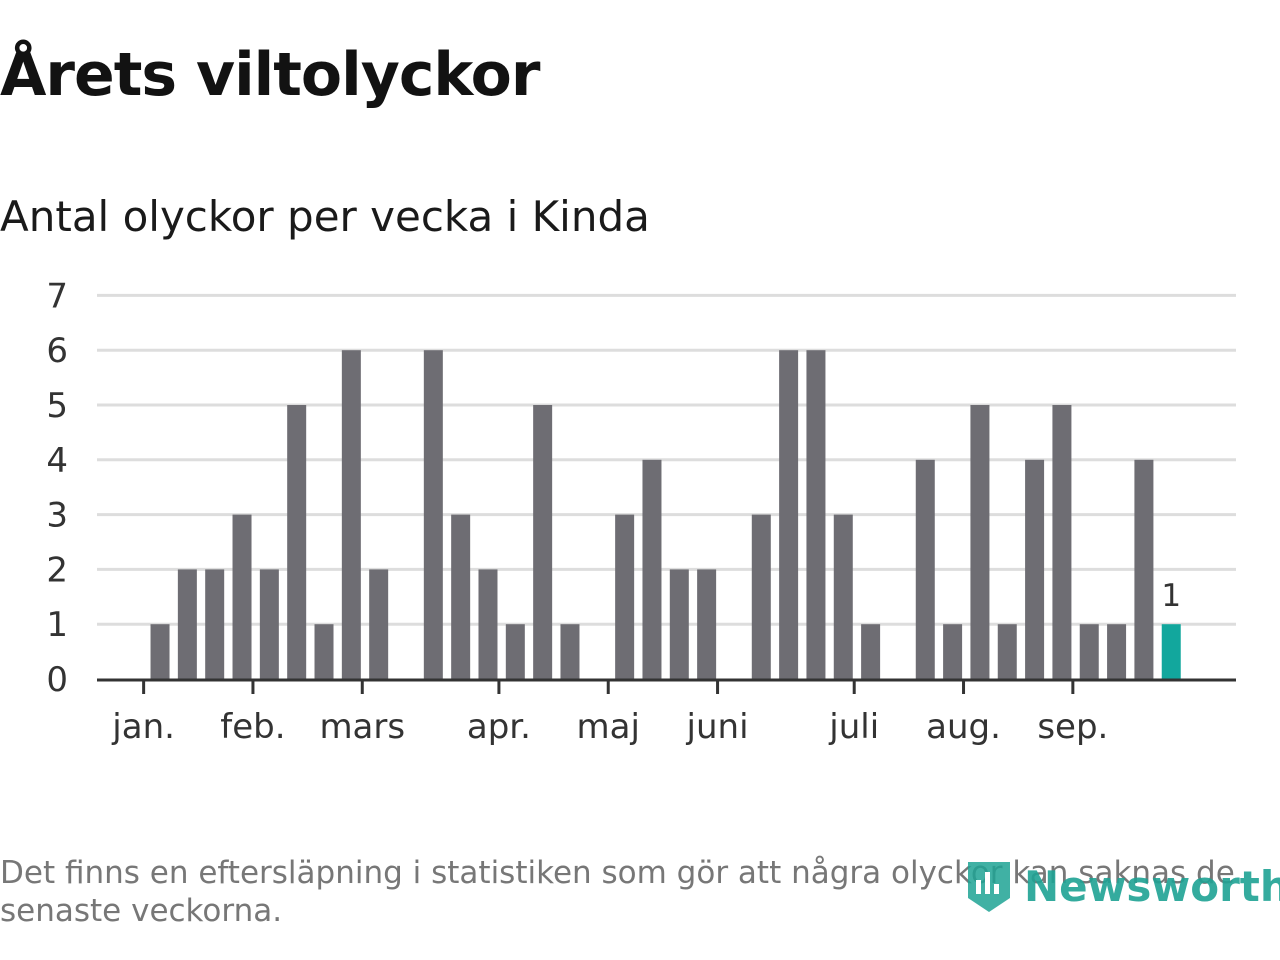  What do you see at coordinates (57, 625) in the screenshot?
I see `y-tick-label-1: 1` at bounding box center [57, 625].